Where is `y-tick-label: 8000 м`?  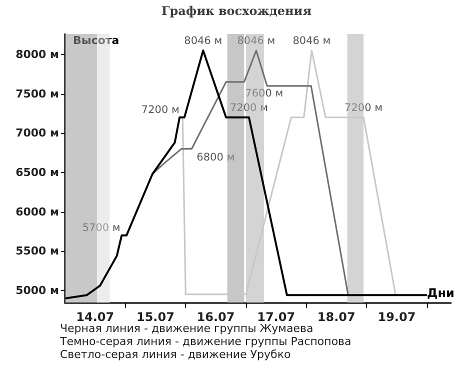 y-tick-label: 8000 м is located at coordinates (38, 54).